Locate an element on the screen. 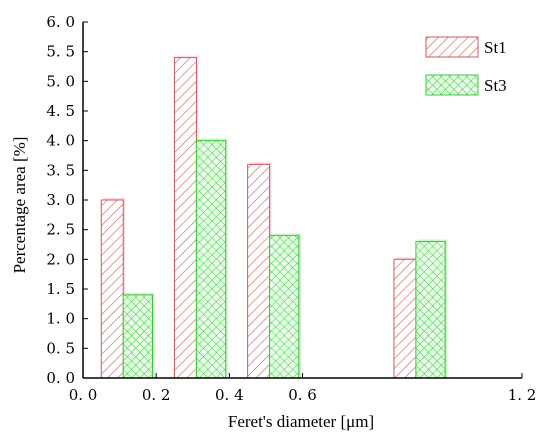  x-tick-label: 1. 2 is located at coordinates (522, 395).